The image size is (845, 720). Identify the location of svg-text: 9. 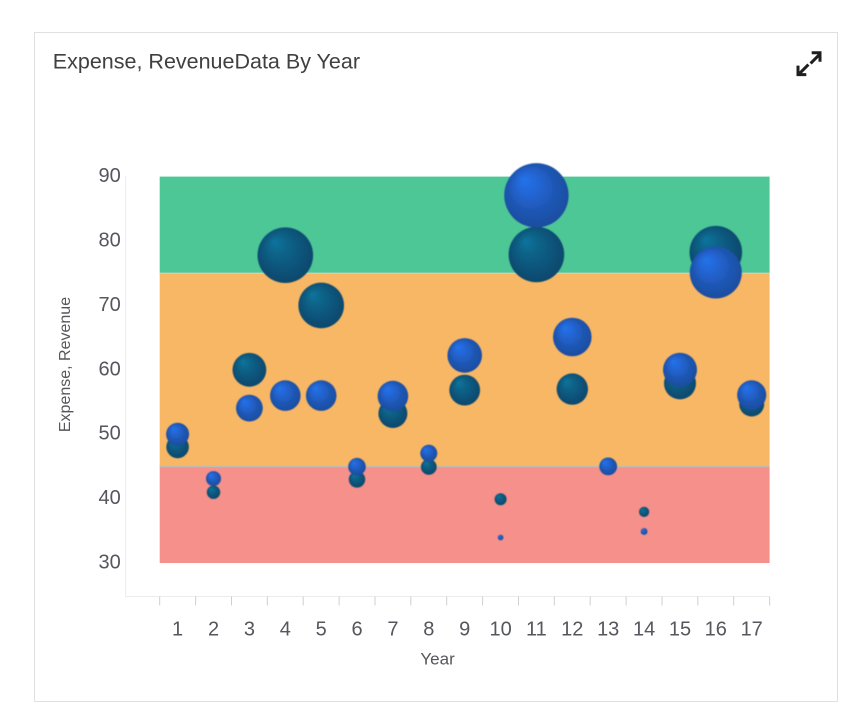
(464, 629).